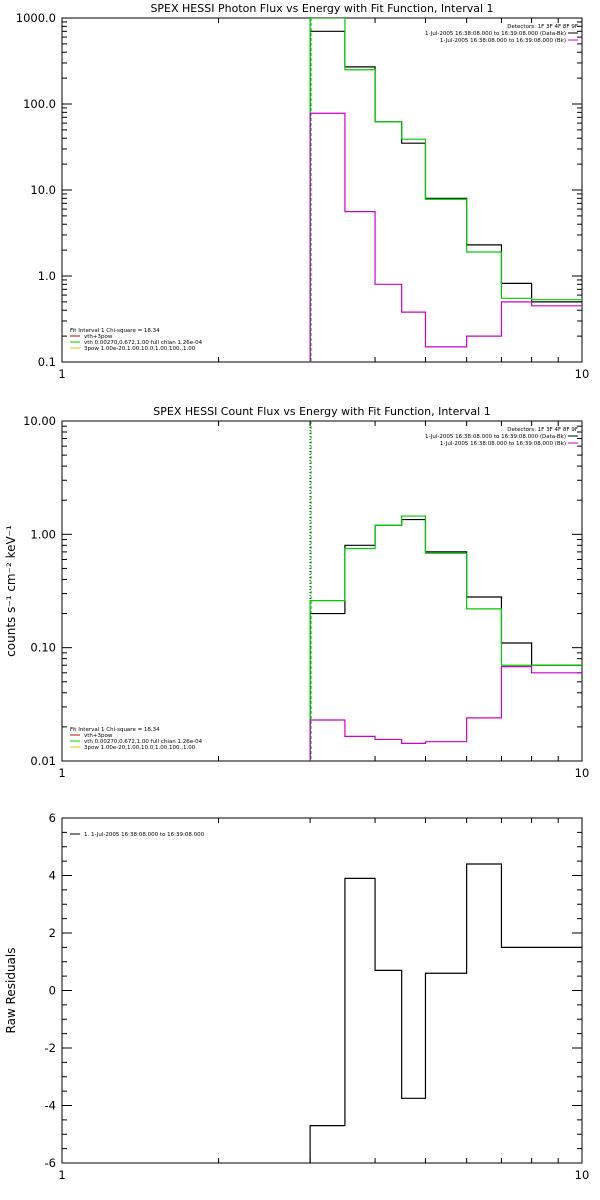 Image resolution: width=600 pixels, height=1200 pixels. I want to click on y-tick-label: 100.0, so click(39, 104).